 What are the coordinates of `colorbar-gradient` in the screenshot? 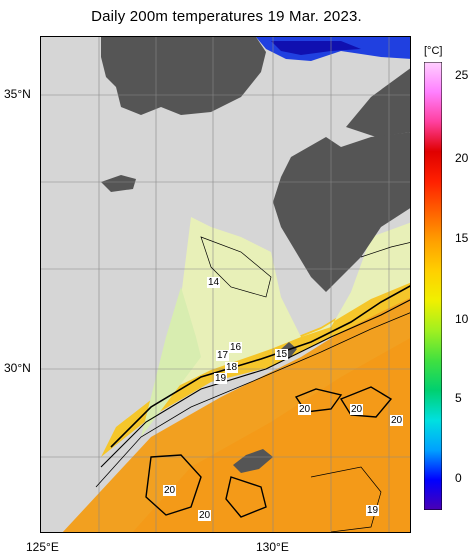 It's located at (433, 286).